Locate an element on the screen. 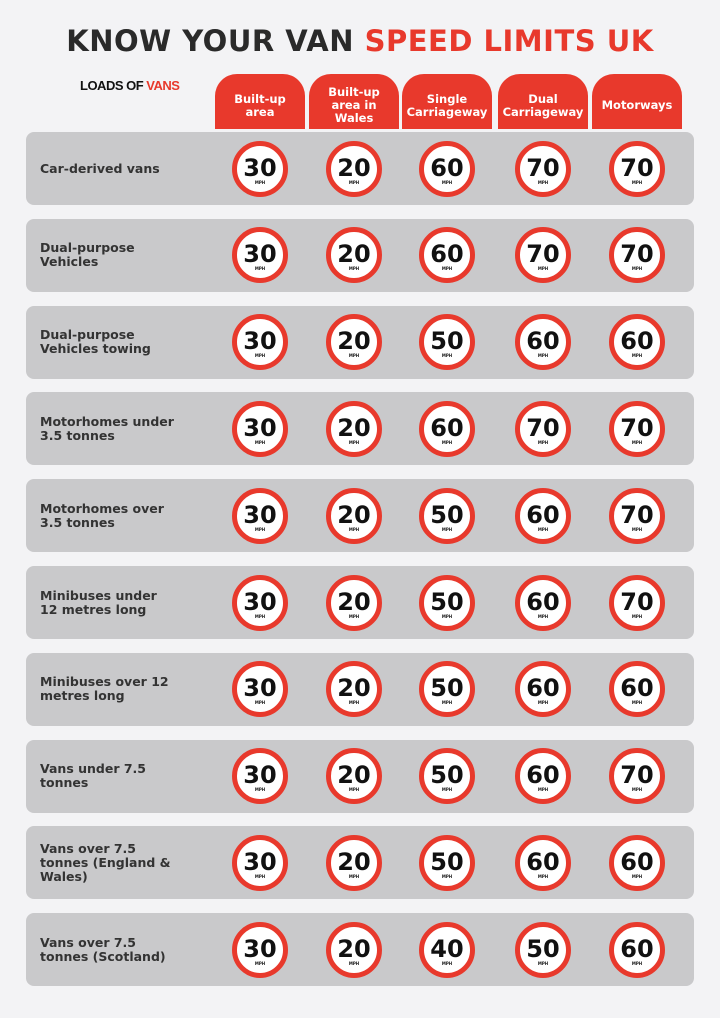 This screenshot has height=1018, width=720. row-label: Vans under 7.5 tonnes is located at coordinates (93, 776).